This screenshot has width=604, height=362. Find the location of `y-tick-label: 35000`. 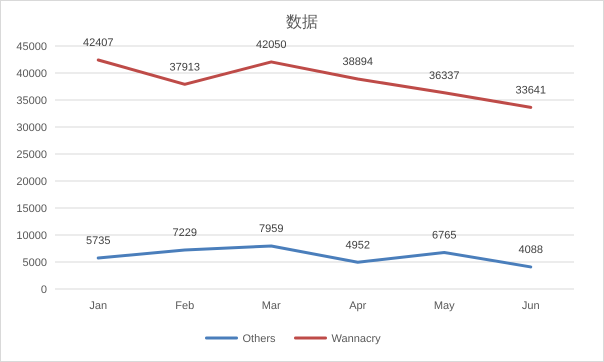

y-tick-label: 35000 is located at coordinates (31, 101).